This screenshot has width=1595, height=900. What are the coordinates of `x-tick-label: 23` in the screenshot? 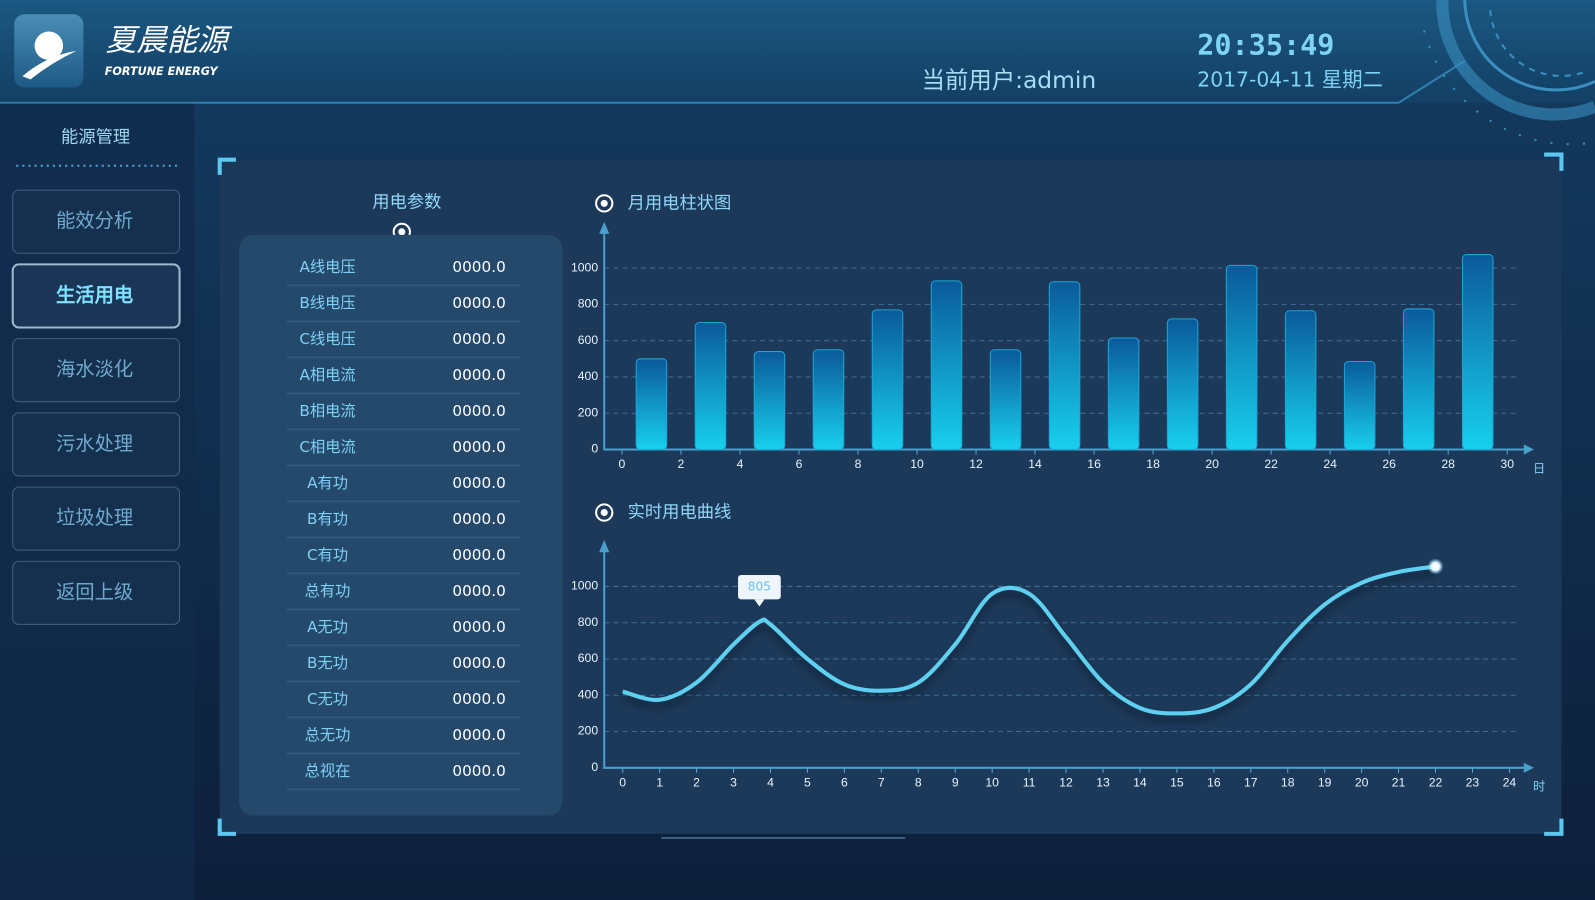 It's located at (1473, 782).